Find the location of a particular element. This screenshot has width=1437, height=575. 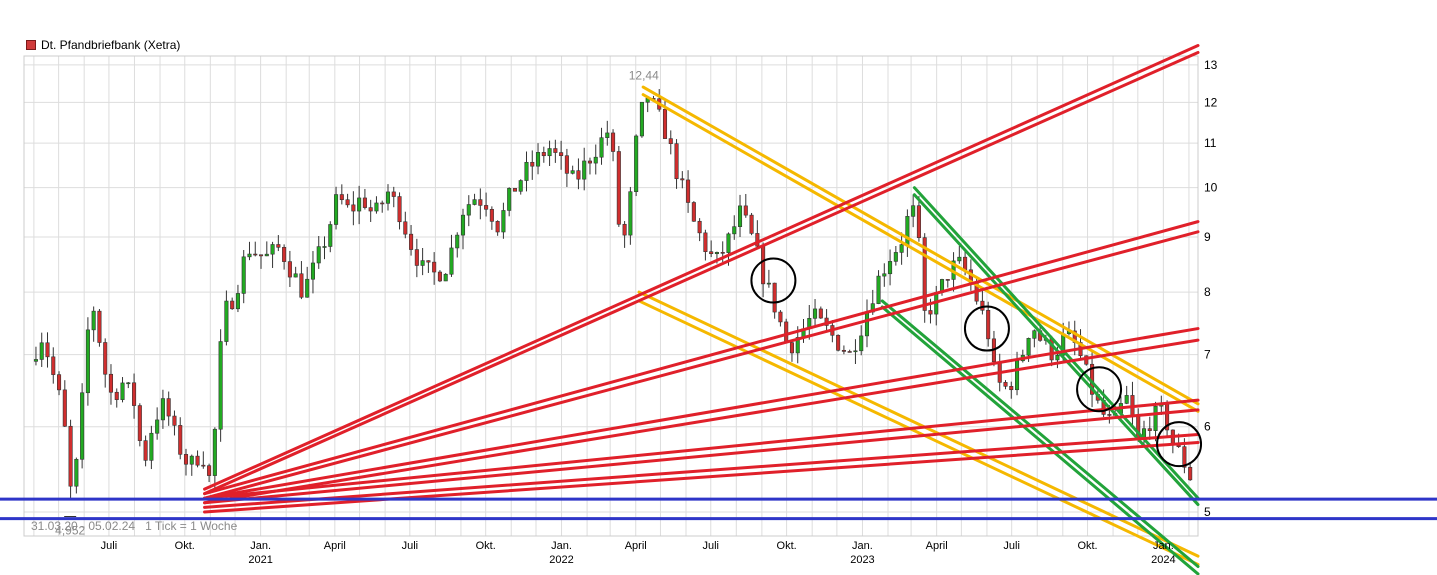

red-trend-line is located at coordinates (701, 449).